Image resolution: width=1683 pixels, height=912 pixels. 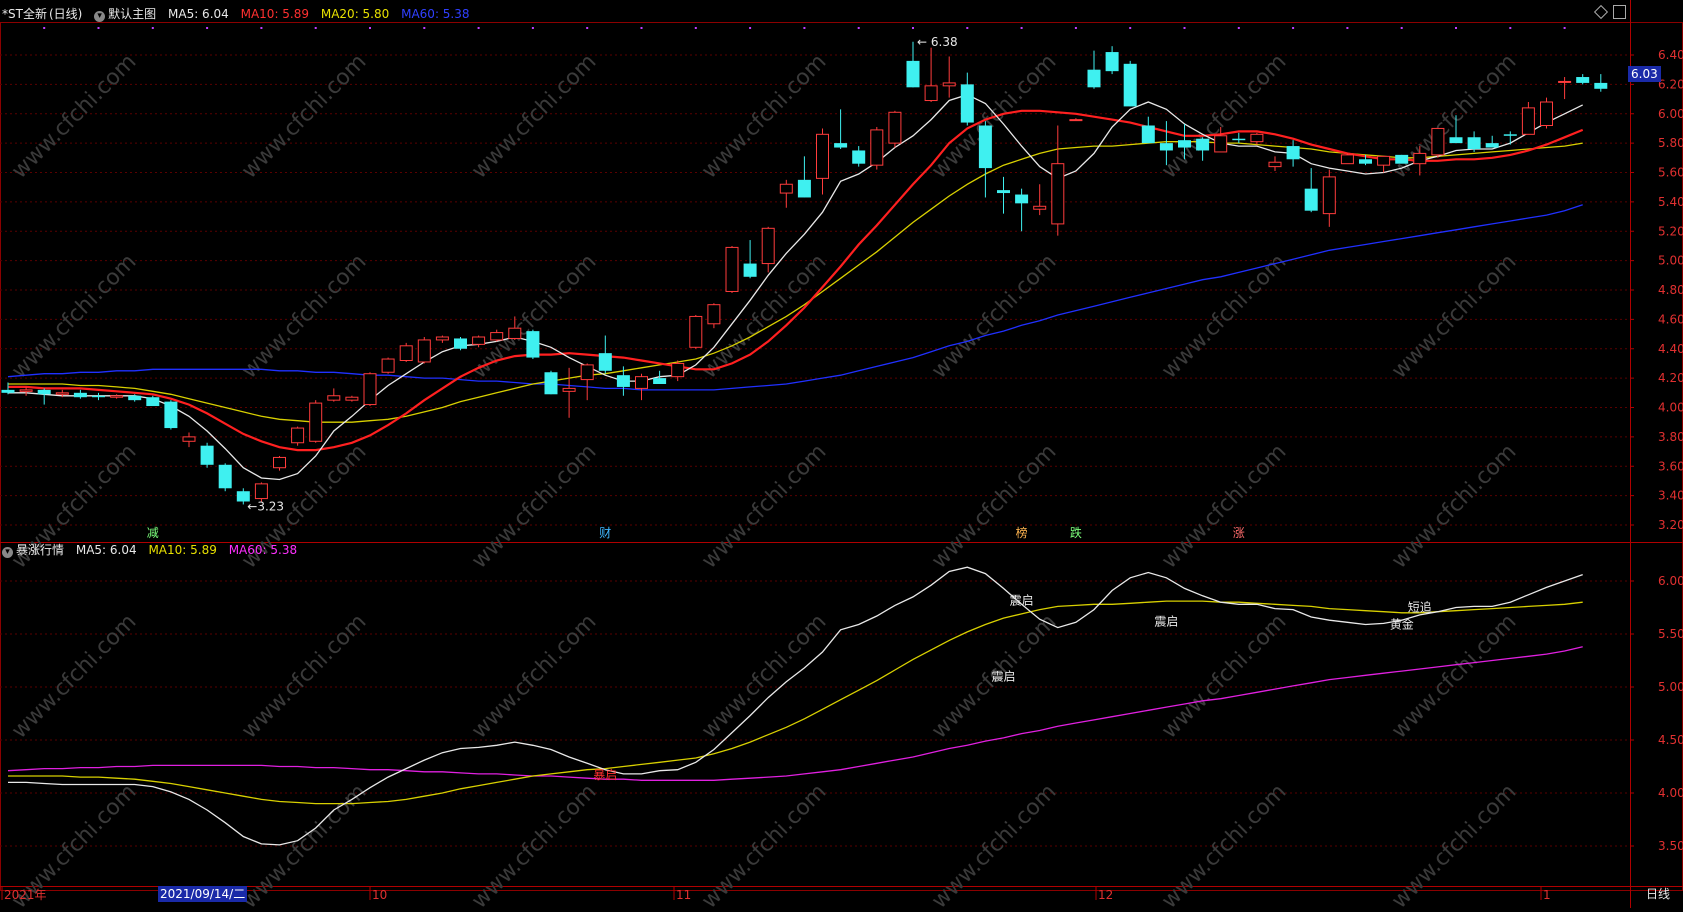 I want to click on signal-label: 短追, so click(x=1420, y=607).